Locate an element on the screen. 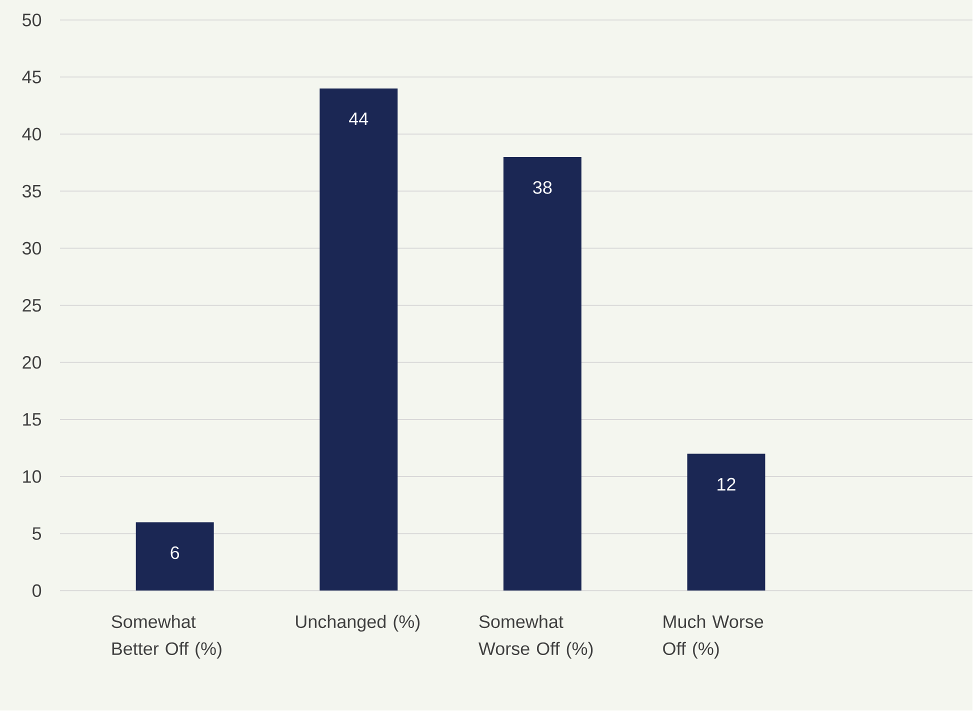 The width and height of the screenshot is (973, 711). y-tick-label: 40 is located at coordinates (32, 134).